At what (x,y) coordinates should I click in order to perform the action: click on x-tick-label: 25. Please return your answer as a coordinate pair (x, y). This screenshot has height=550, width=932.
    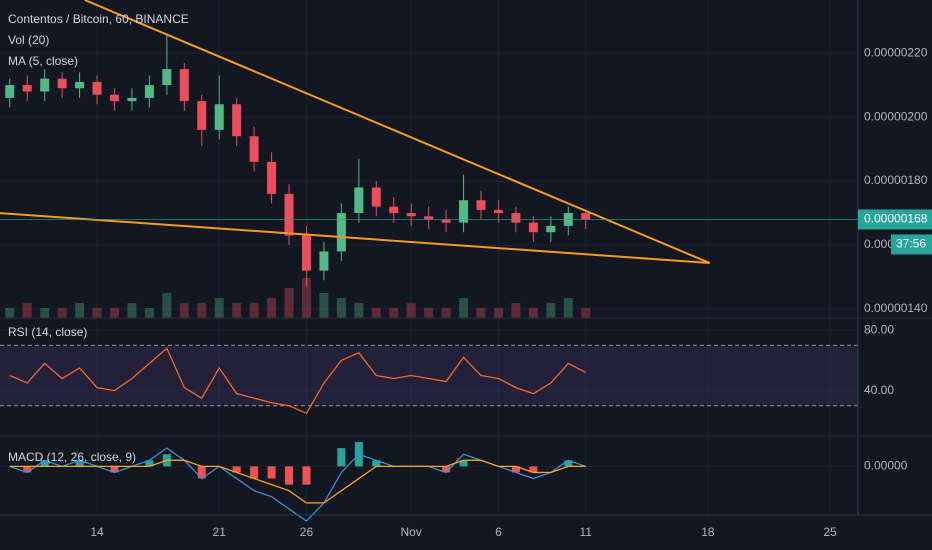
    Looking at the image, I should click on (830, 532).